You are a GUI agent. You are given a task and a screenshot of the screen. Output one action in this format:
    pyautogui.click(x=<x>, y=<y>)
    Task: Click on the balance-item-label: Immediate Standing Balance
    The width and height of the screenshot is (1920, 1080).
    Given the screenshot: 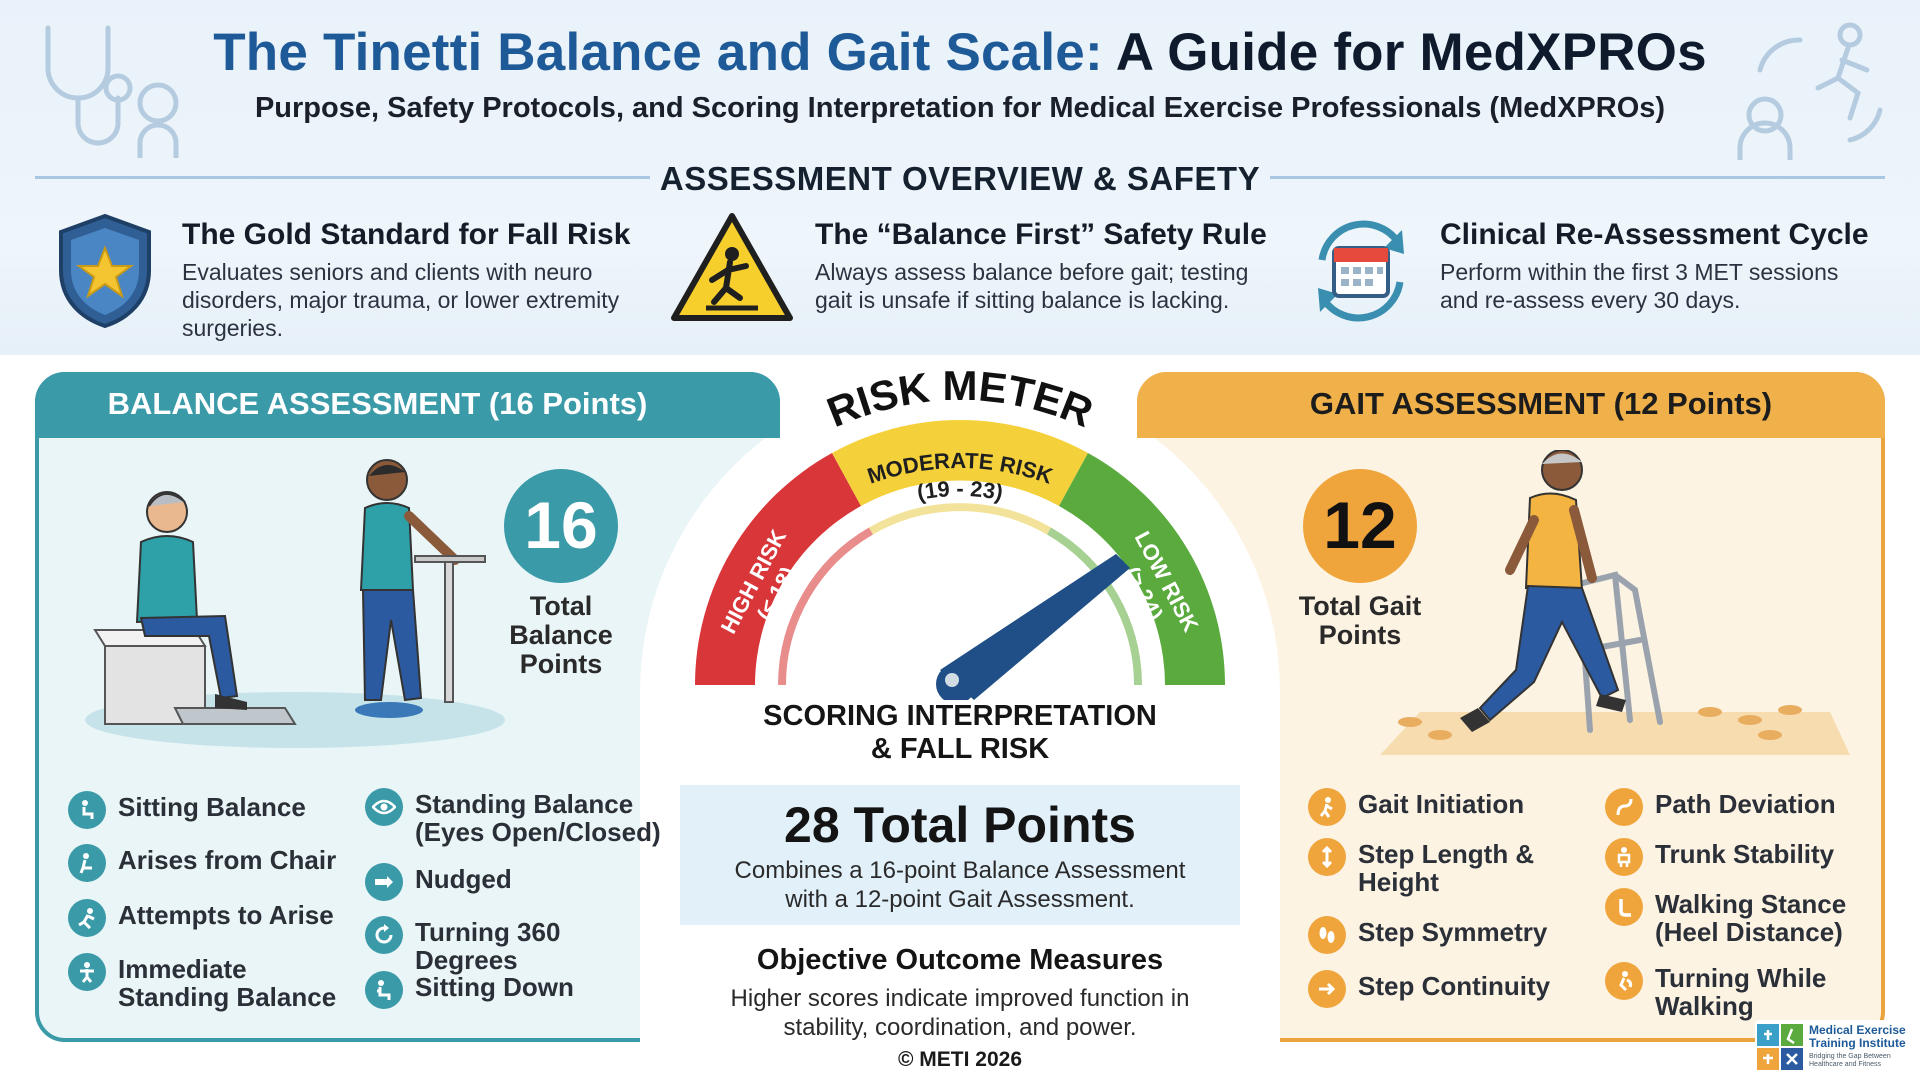 What is the action you would take?
    pyautogui.click(x=227, y=983)
    